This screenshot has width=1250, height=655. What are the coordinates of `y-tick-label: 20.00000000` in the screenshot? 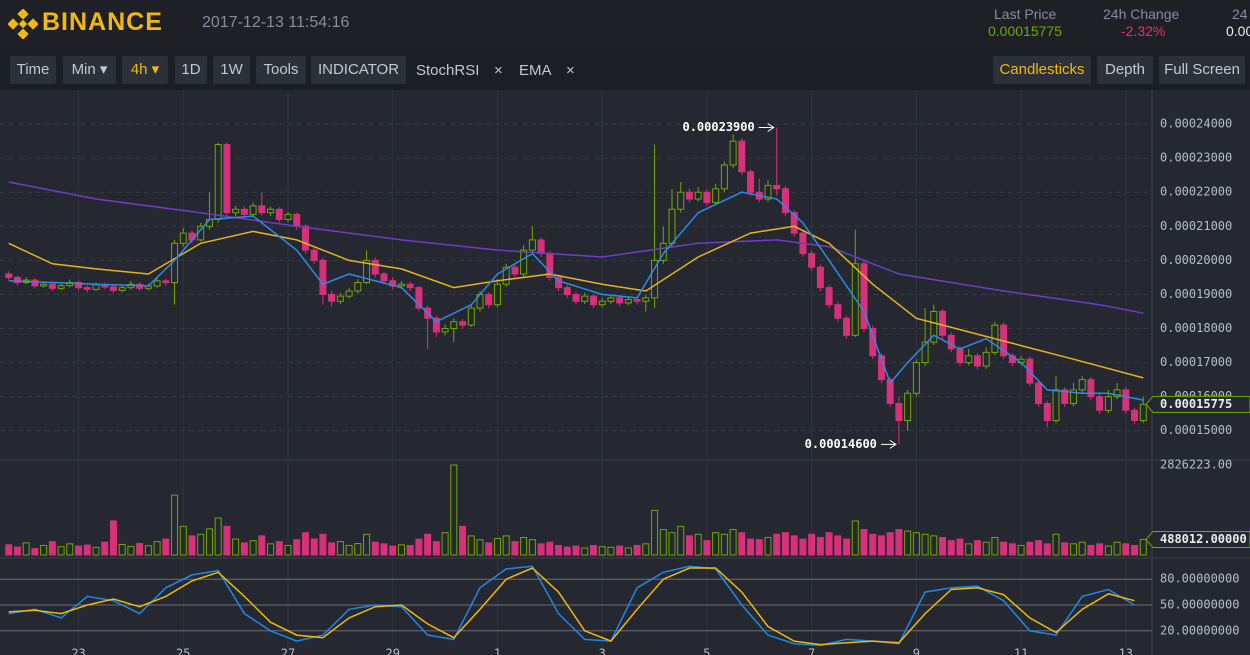 It's located at (1199, 630).